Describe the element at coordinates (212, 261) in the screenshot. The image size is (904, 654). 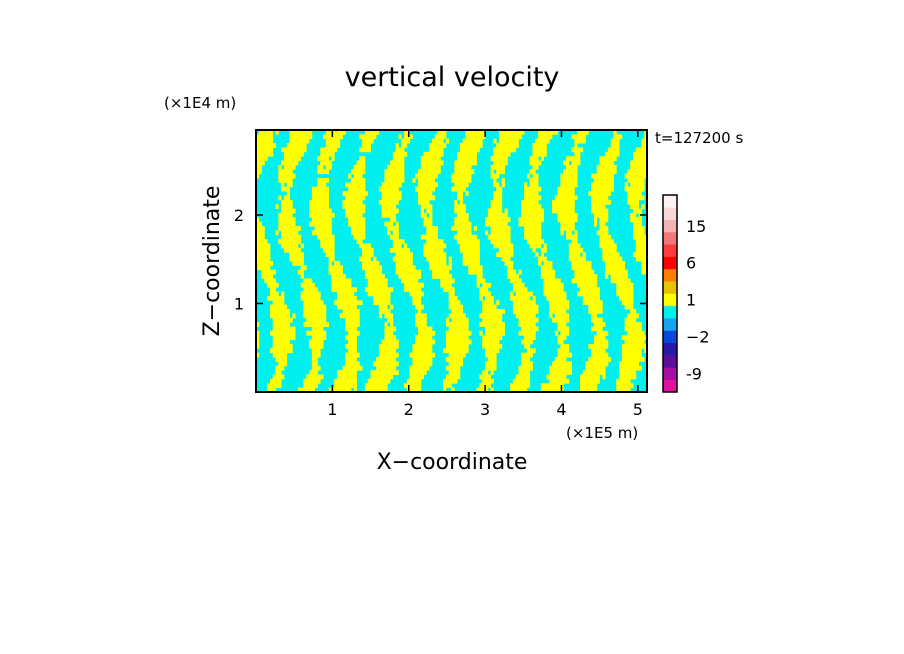
I see `y-axis-label: Z−coordinate` at that location.